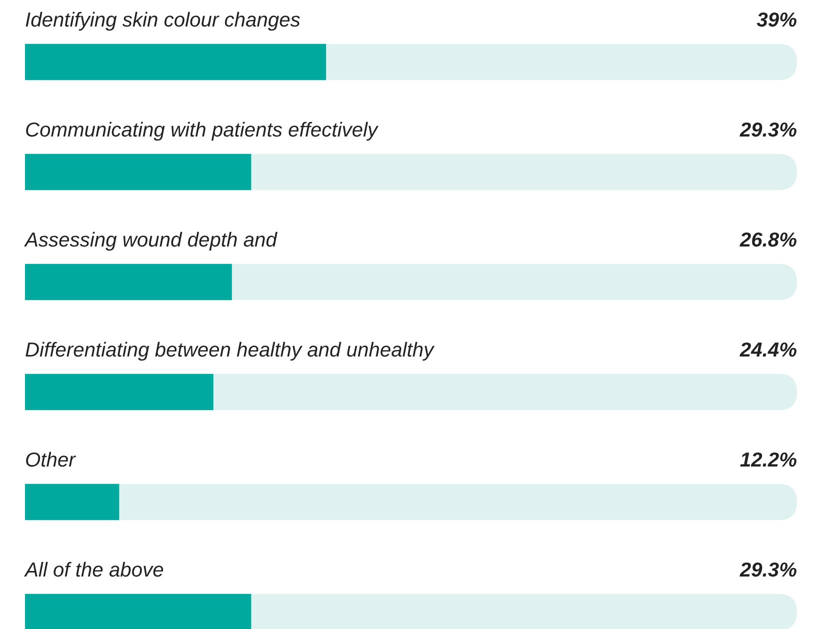 Image resolution: width=833 pixels, height=629 pixels. I want to click on y-tick-label: Assessing wound depth and, so click(151, 241).